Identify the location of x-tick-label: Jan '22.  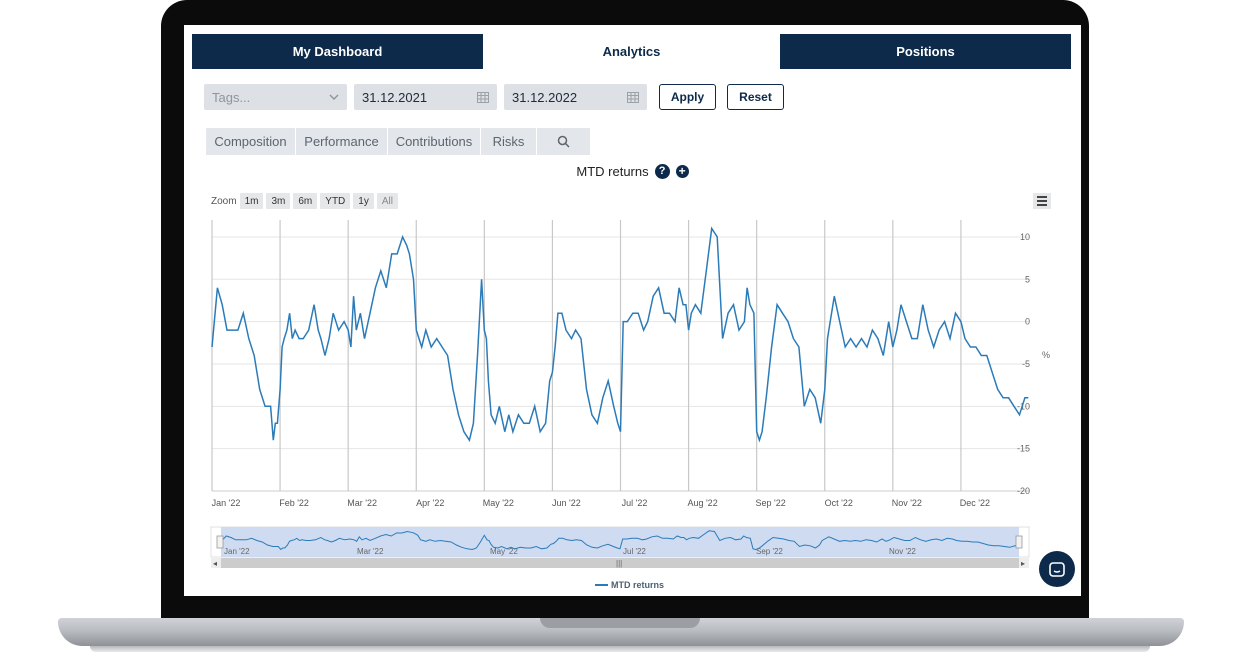
(226, 503).